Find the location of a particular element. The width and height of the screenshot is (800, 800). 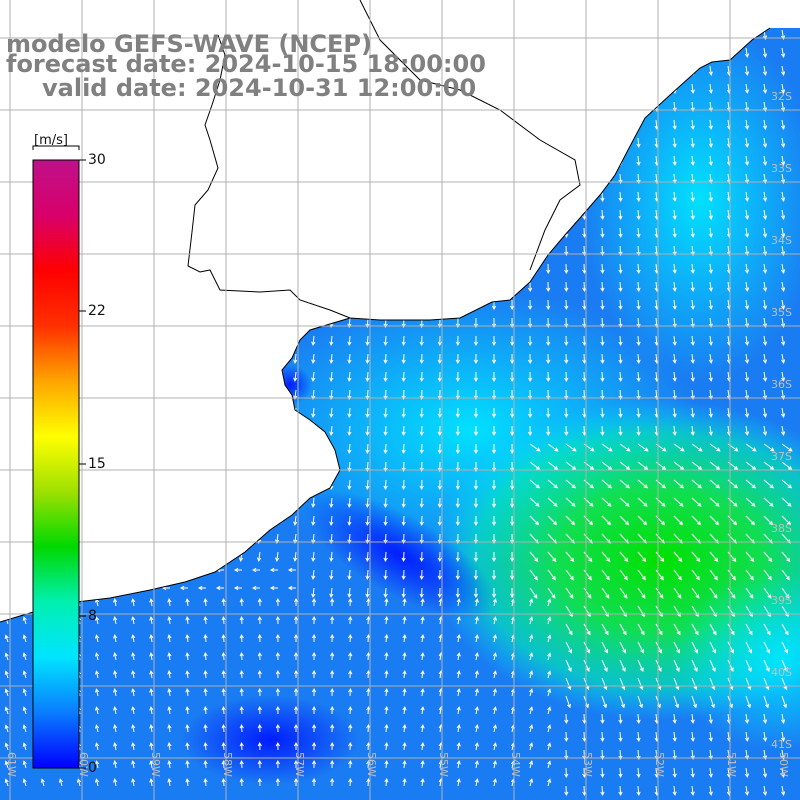

lat-label: 34S is located at coordinates (781, 240).